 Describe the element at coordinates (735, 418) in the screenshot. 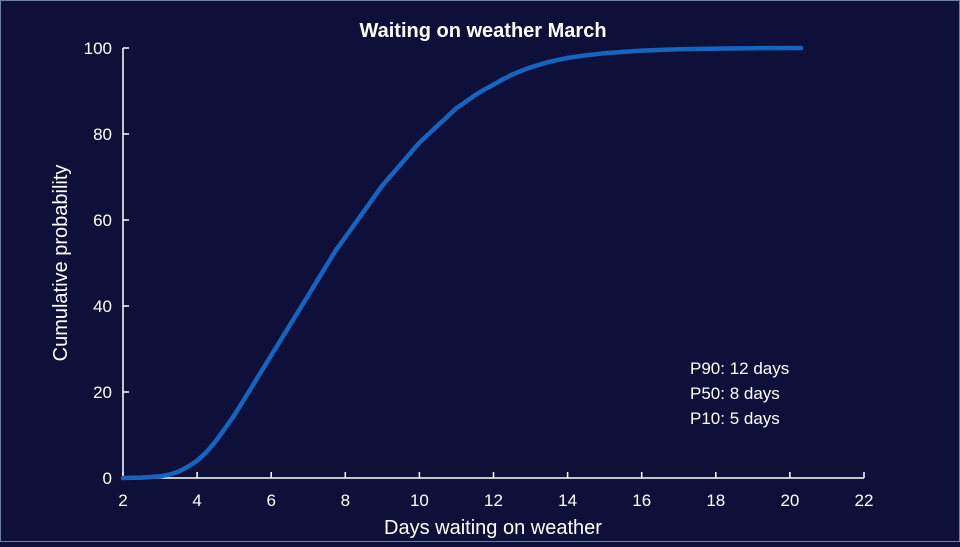

I see `annotation-p10: P10: 5 days` at that location.